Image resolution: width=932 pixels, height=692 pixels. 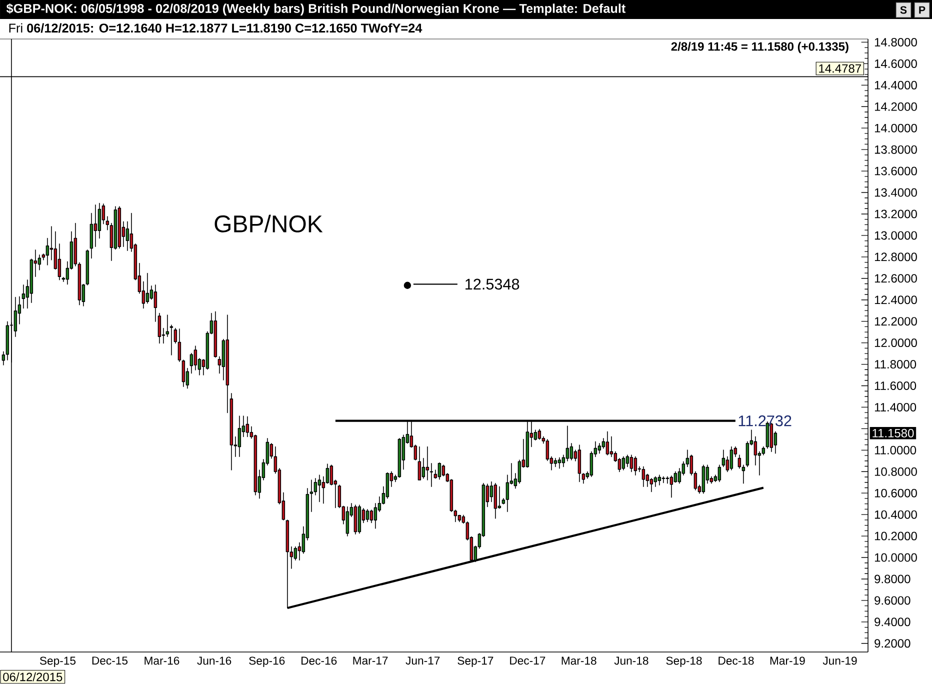 What do you see at coordinates (759, 48) in the screenshot?
I see `annotation: 2/8/19 11:45 = 11.1580 (+0.1335)` at bounding box center [759, 48].